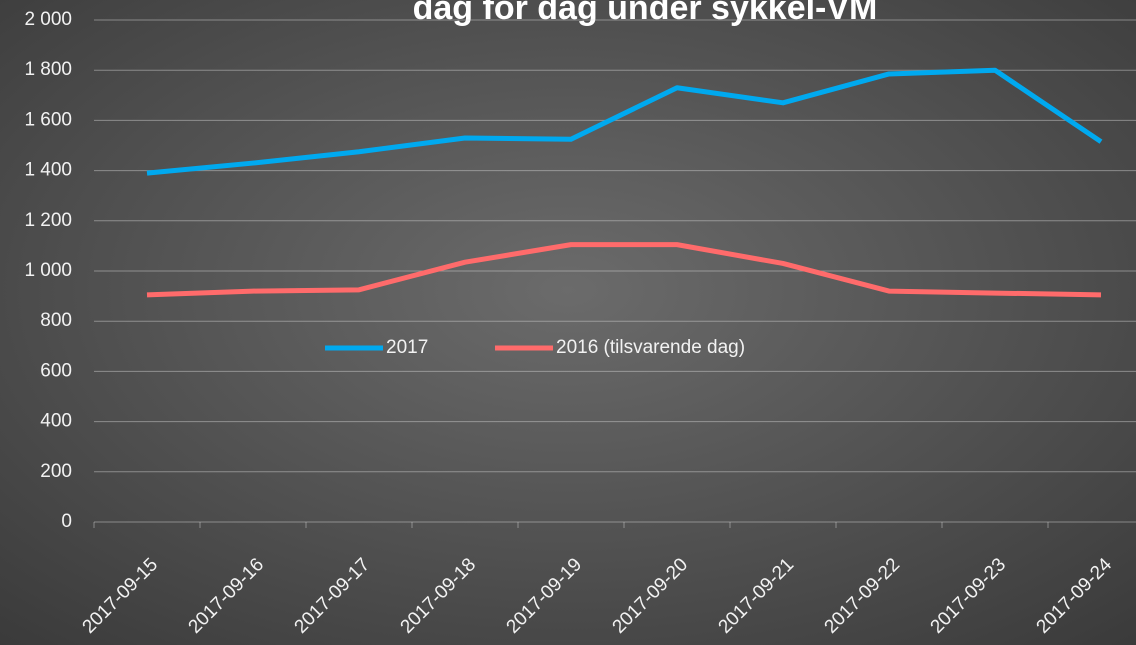 This screenshot has height=645, width=1136. What do you see at coordinates (66, 521) in the screenshot?
I see `y-tick-label: 0` at bounding box center [66, 521].